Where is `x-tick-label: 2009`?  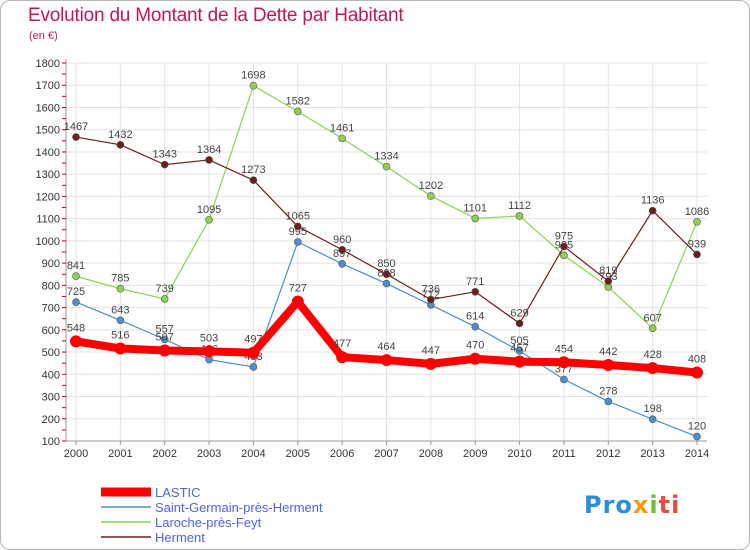
x-tick-label: 2009 is located at coordinates (475, 454).